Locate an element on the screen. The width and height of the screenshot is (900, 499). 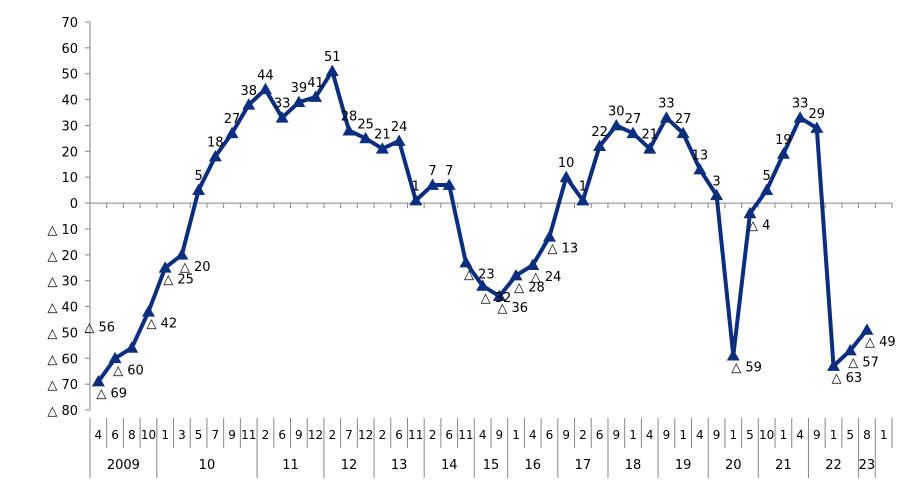
y-tick-label: 50 is located at coordinates (69, 75).